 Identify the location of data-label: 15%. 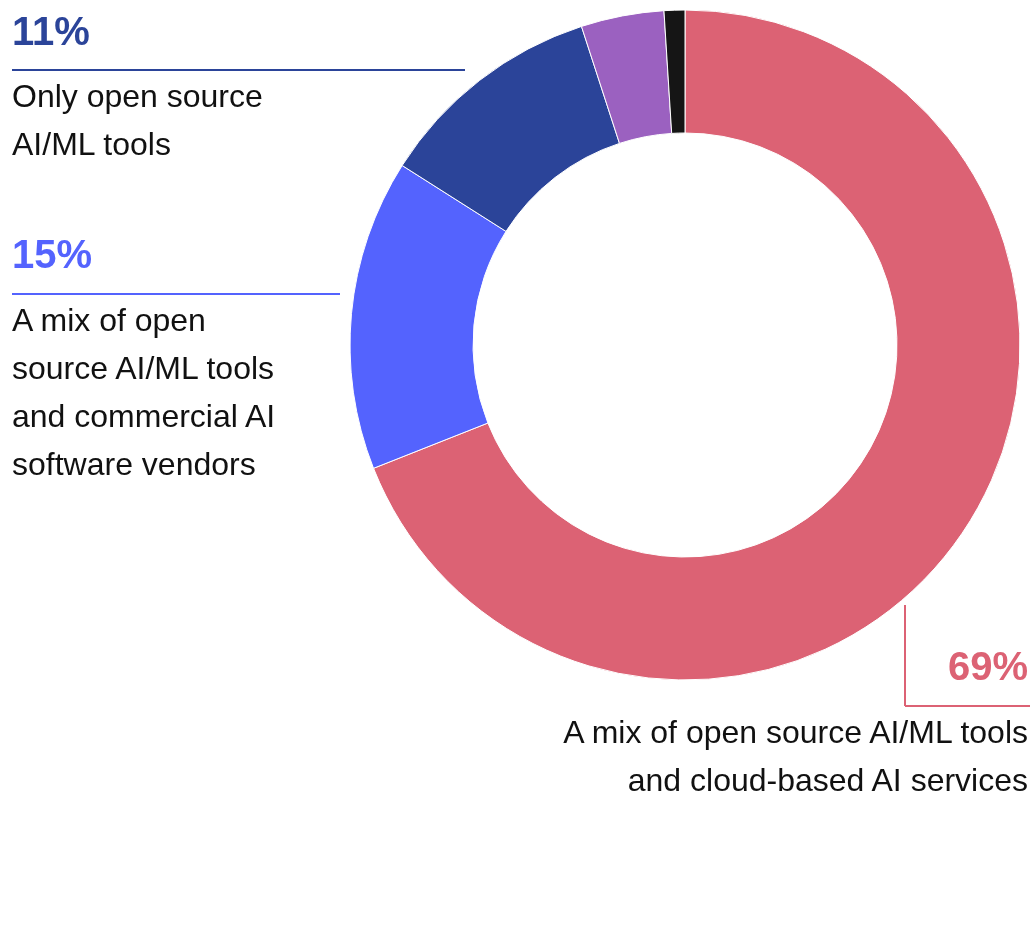
(52, 254).